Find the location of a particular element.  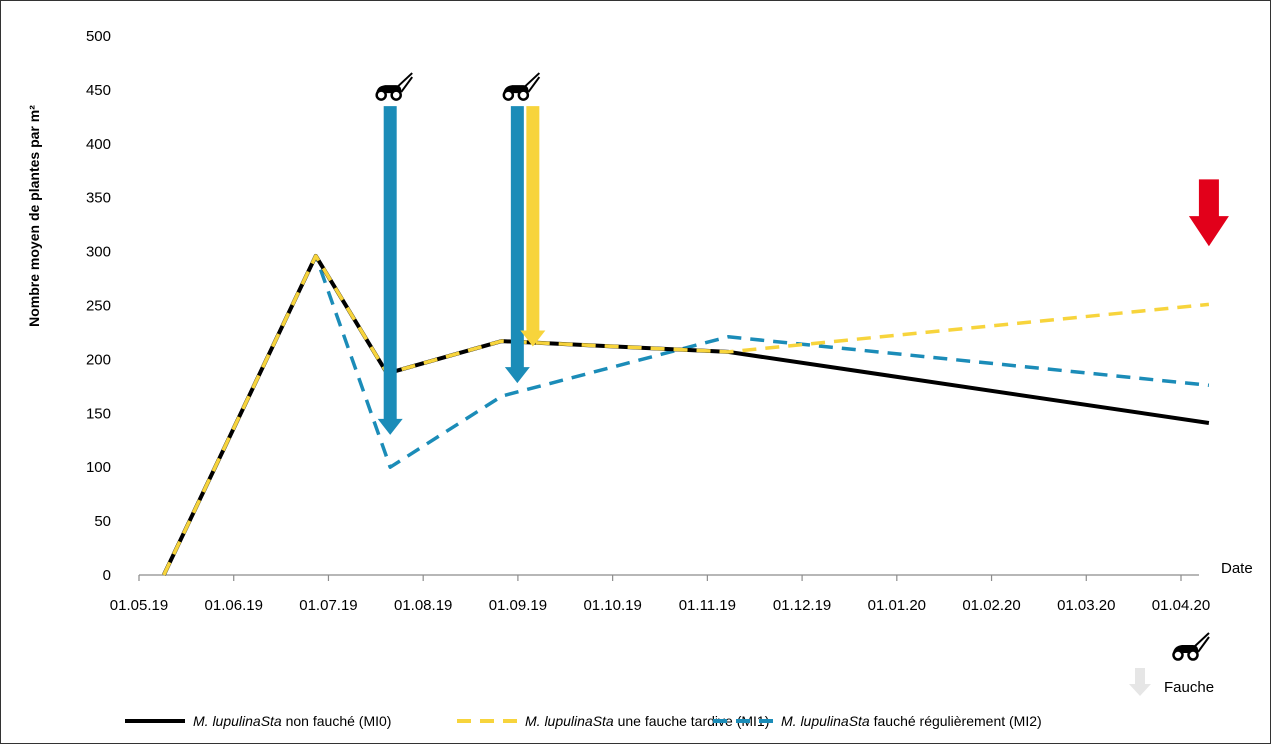

x-tick-label: 01.04.20 is located at coordinates (1181, 605).